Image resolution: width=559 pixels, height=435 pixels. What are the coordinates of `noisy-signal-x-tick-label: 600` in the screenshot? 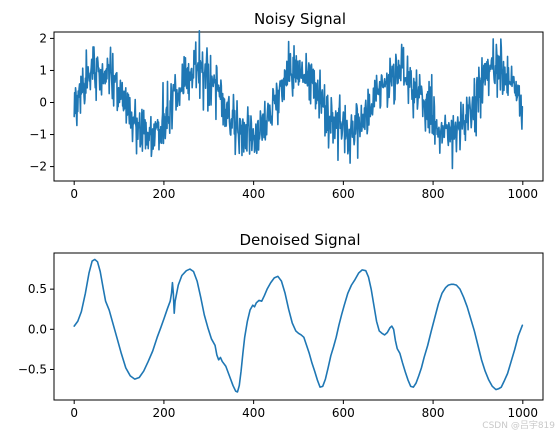 It's located at (343, 194).